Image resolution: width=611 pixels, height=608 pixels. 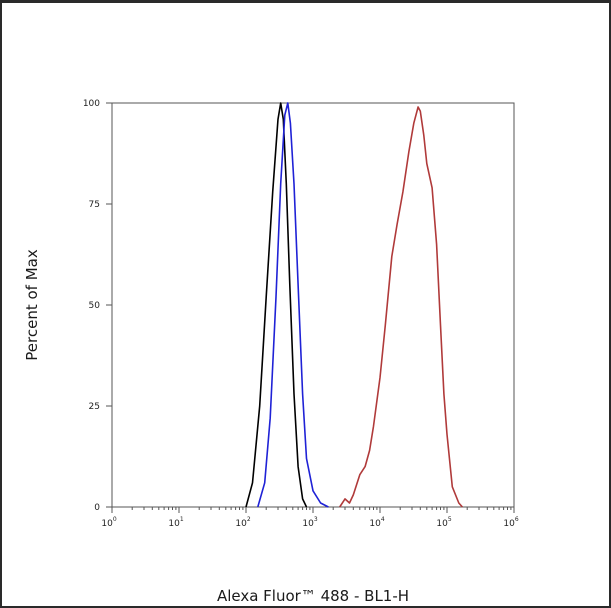 What do you see at coordinates (91, 104) in the screenshot?
I see `y-tick-label: 100` at bounding box center [91, 104].